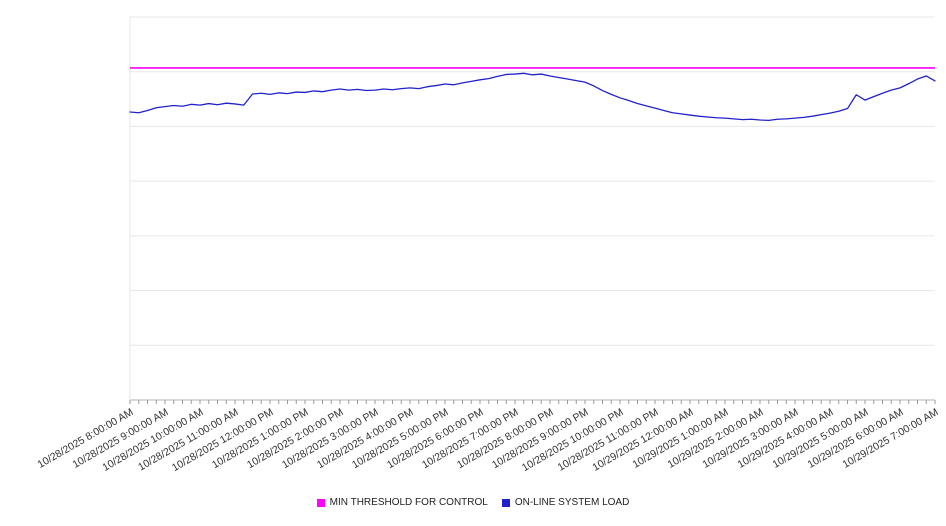 This screenshot has height=526, width=946. I want to click on legend-item: MIN THRESHOLD FOR CONTROL, so click(402, 502).